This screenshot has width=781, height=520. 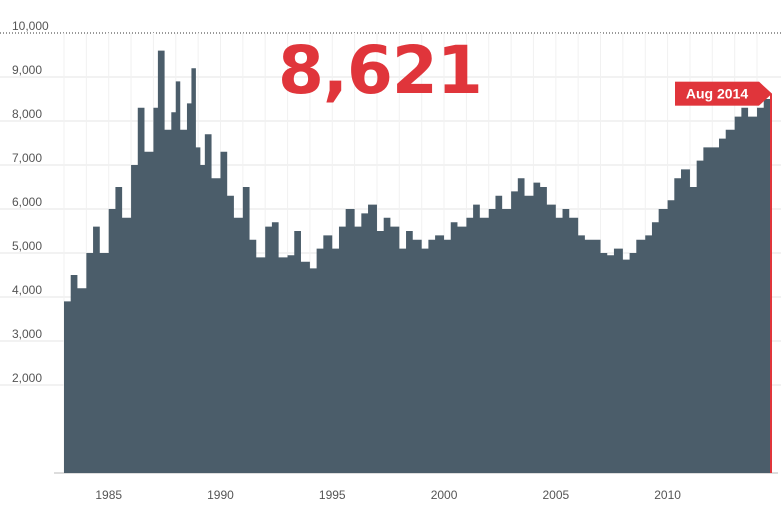 What do you see at coordinates (667, 495) in the screenshot?
I see `x-tick-label: 2010` at bounding box center [667, 495].